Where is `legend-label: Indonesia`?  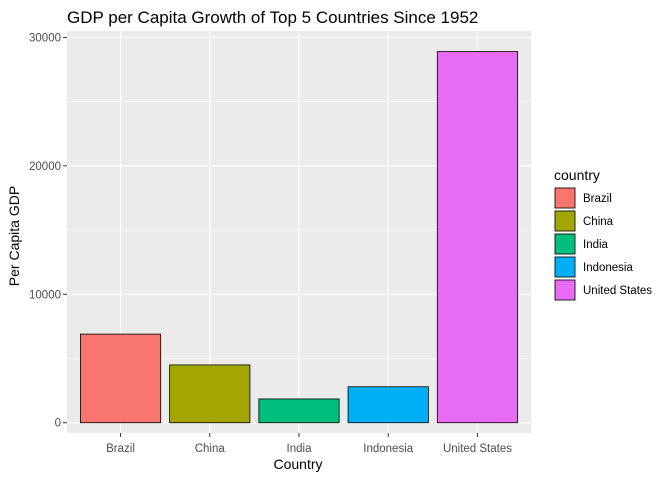
legend-label: Indonesia is located at coordinates (608, 268).